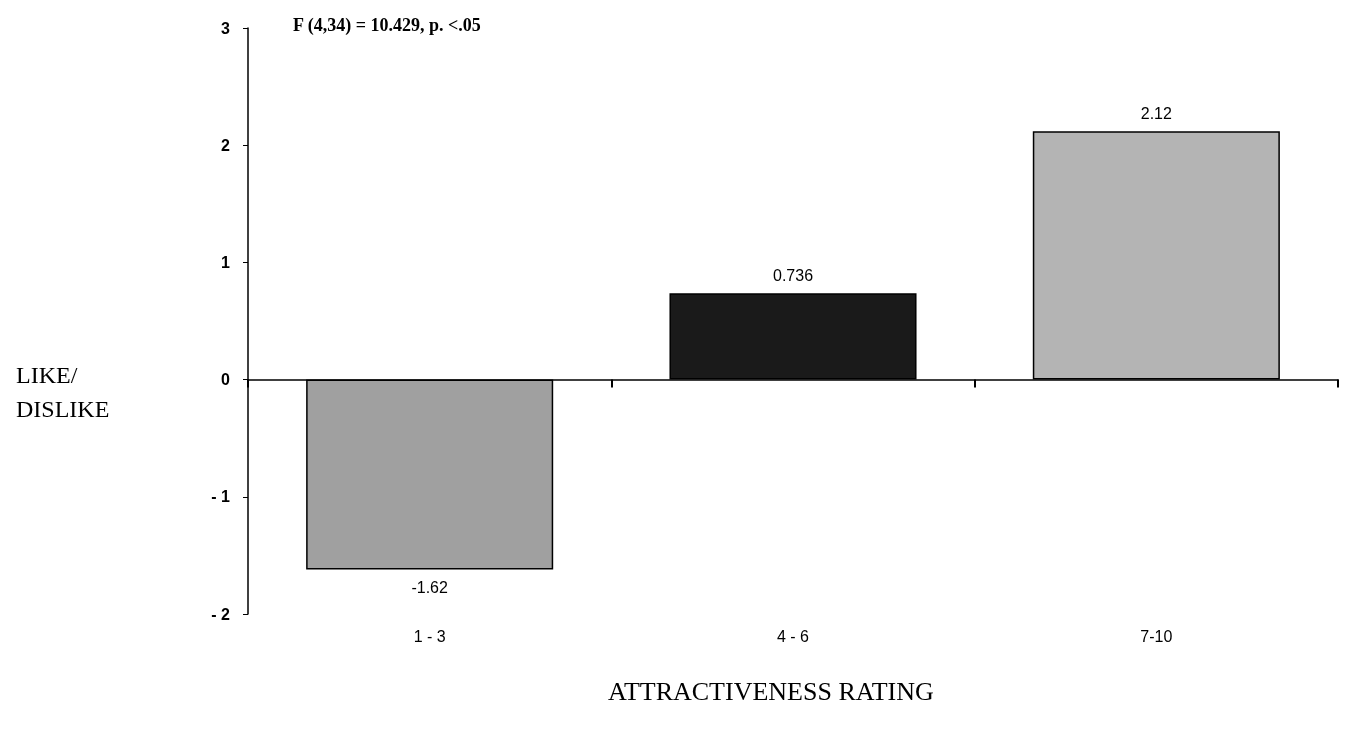  What do you see at coordinates (221, 614) in the screenshot?
I see `y-tick-label: - 2` at bounding box center [221, 614].